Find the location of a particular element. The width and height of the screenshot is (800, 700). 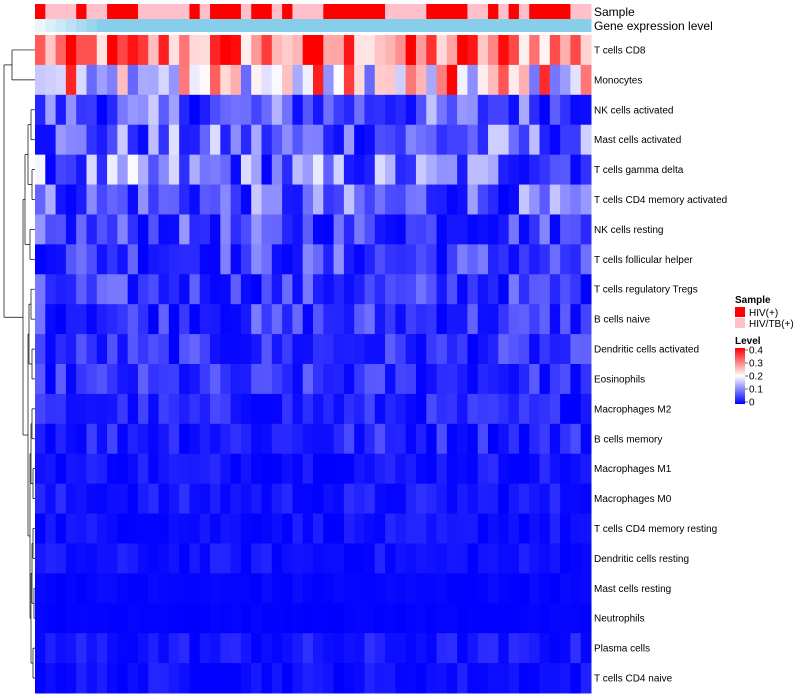

legend-color-gradient is located at coordinates (740, 376).